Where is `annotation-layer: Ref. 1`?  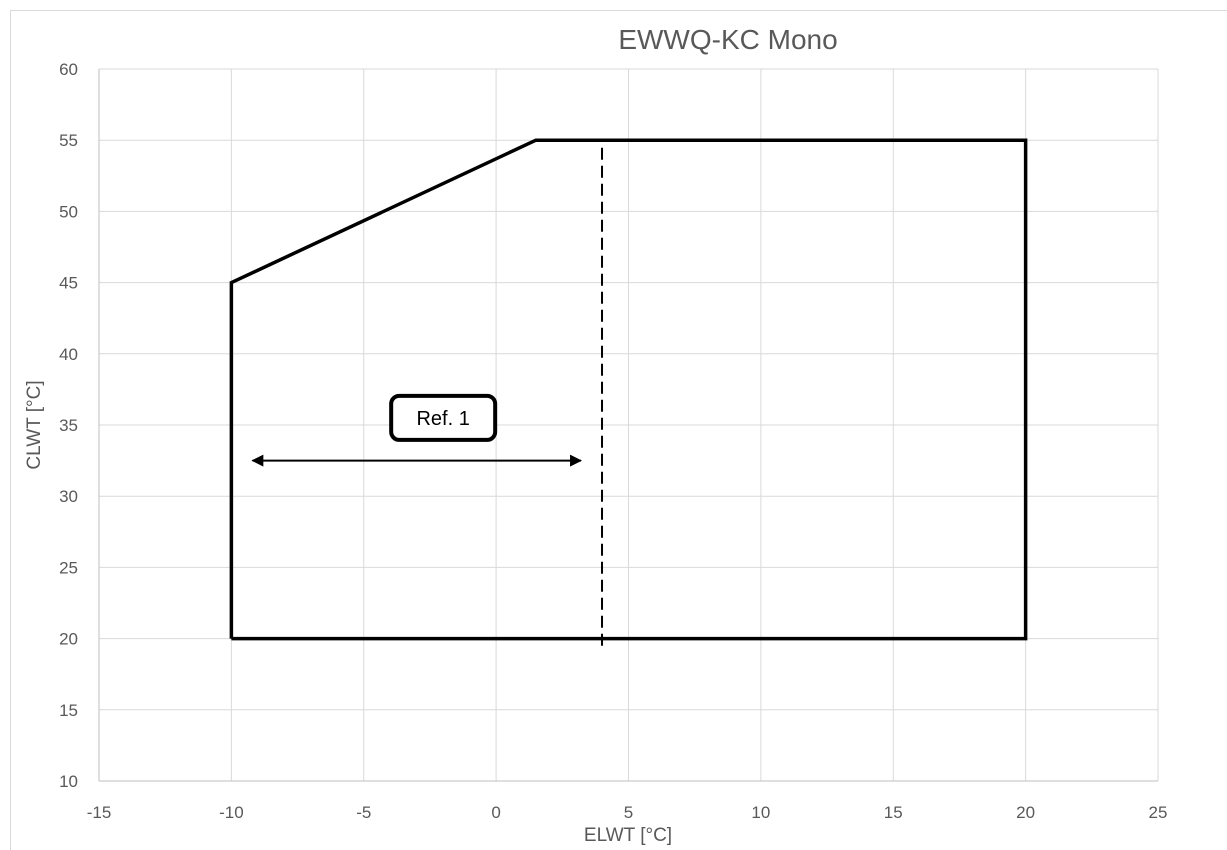 annotation-layer: Ref. 1 is located at coordinates (417, 430).